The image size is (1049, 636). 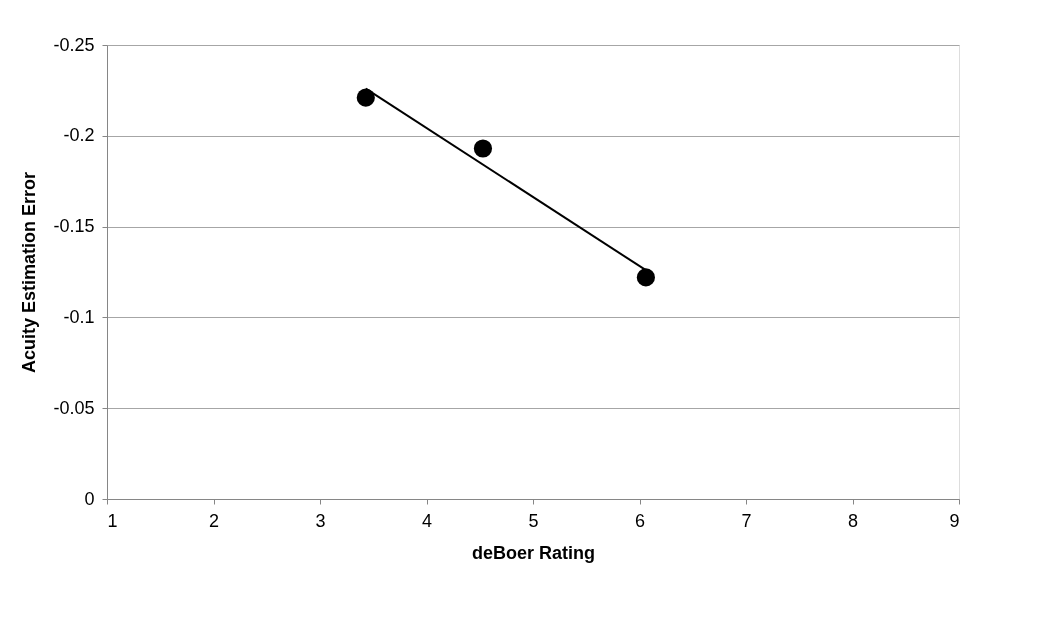 What do you see at coordinates (320, 520) in the screenshot?
I see `x-tick-label: 3` at bounding box center [320, 520].